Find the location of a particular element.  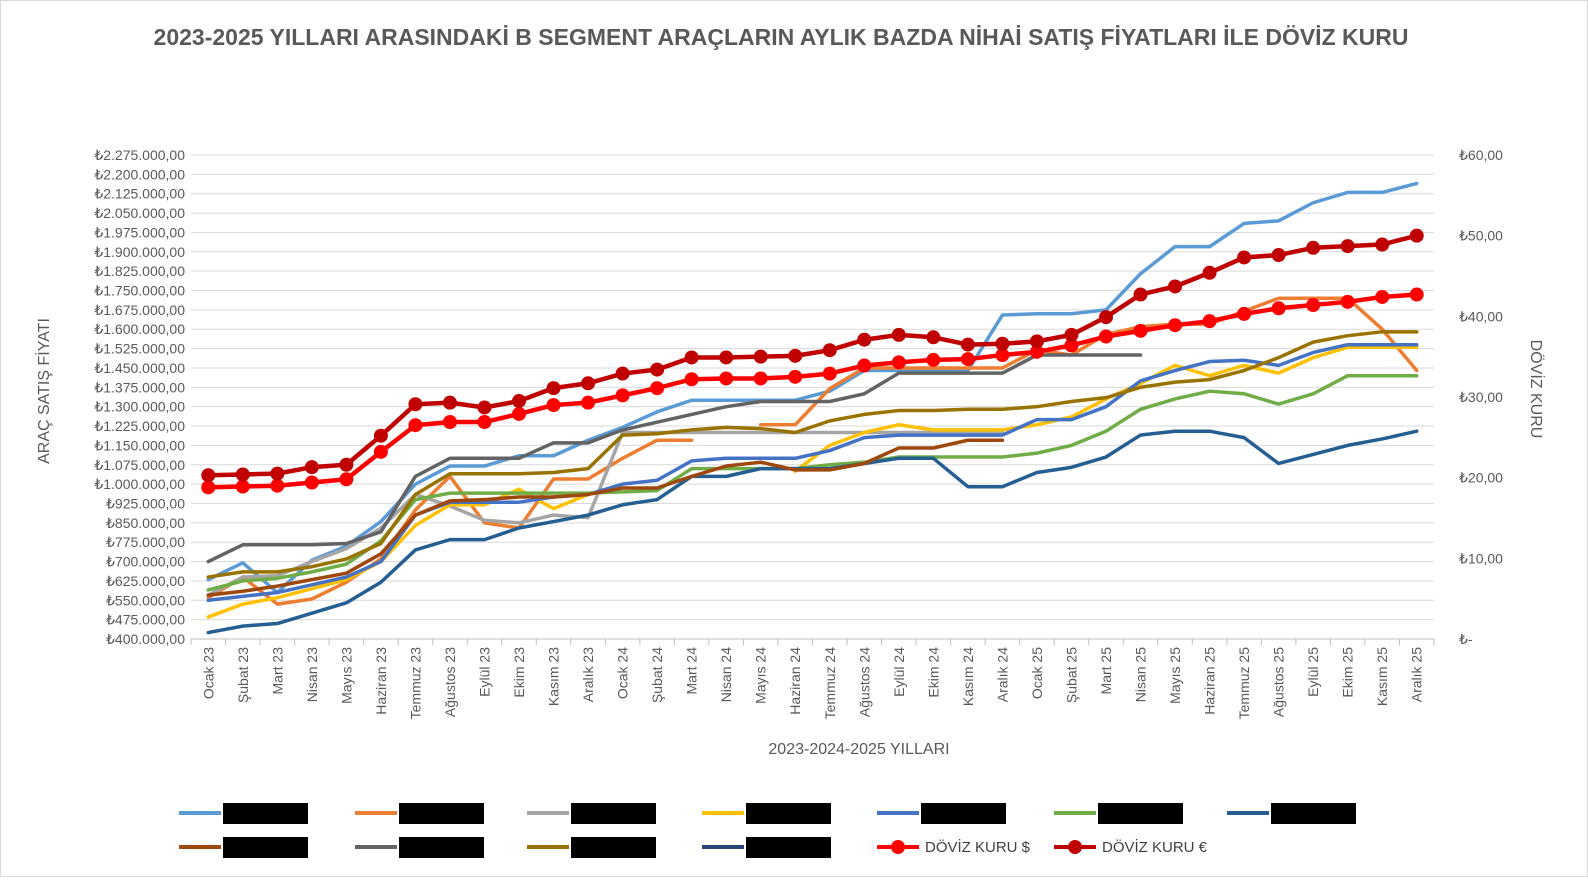

x-tick-label: Ocak 24 is located at coordinates (623, 673).